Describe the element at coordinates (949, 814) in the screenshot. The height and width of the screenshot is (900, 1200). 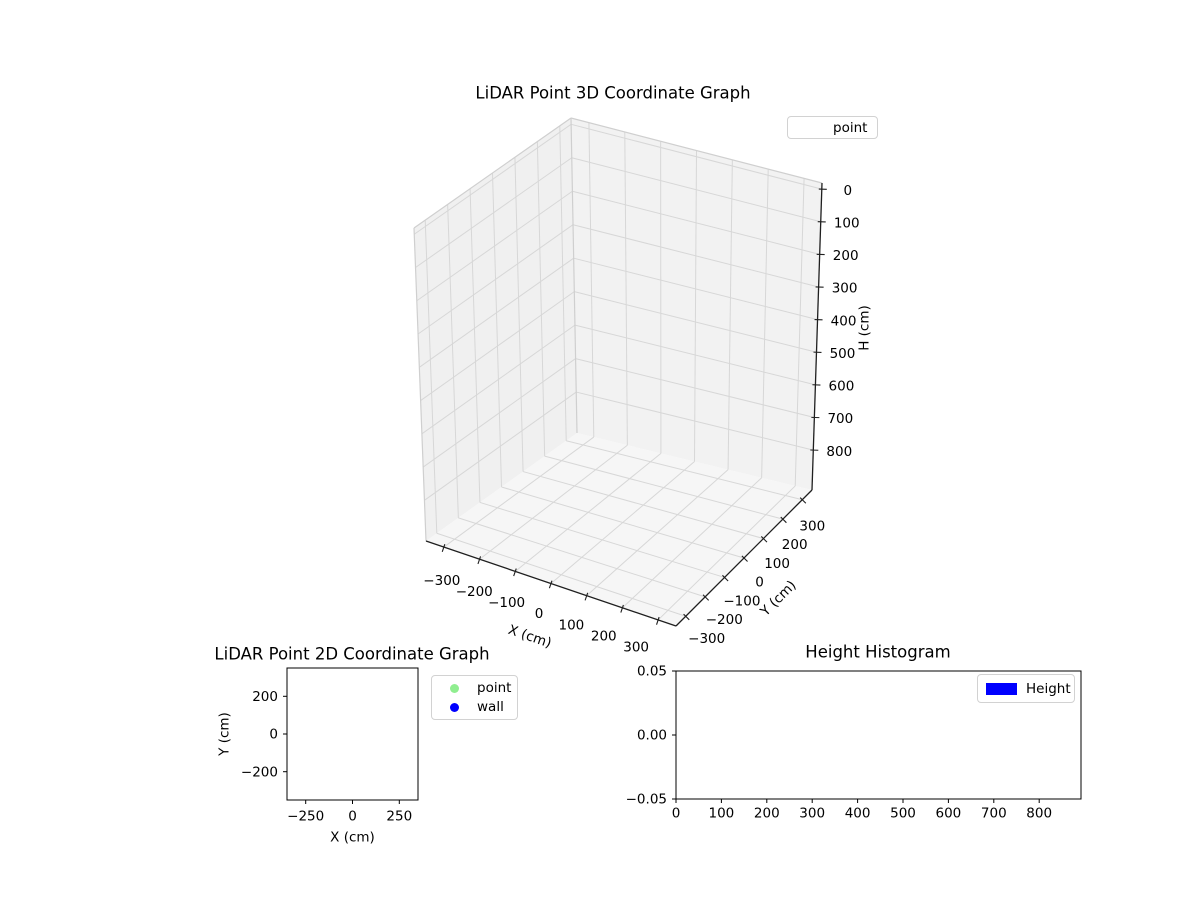
I see `histogram-x-tick-label: 600` at that location.